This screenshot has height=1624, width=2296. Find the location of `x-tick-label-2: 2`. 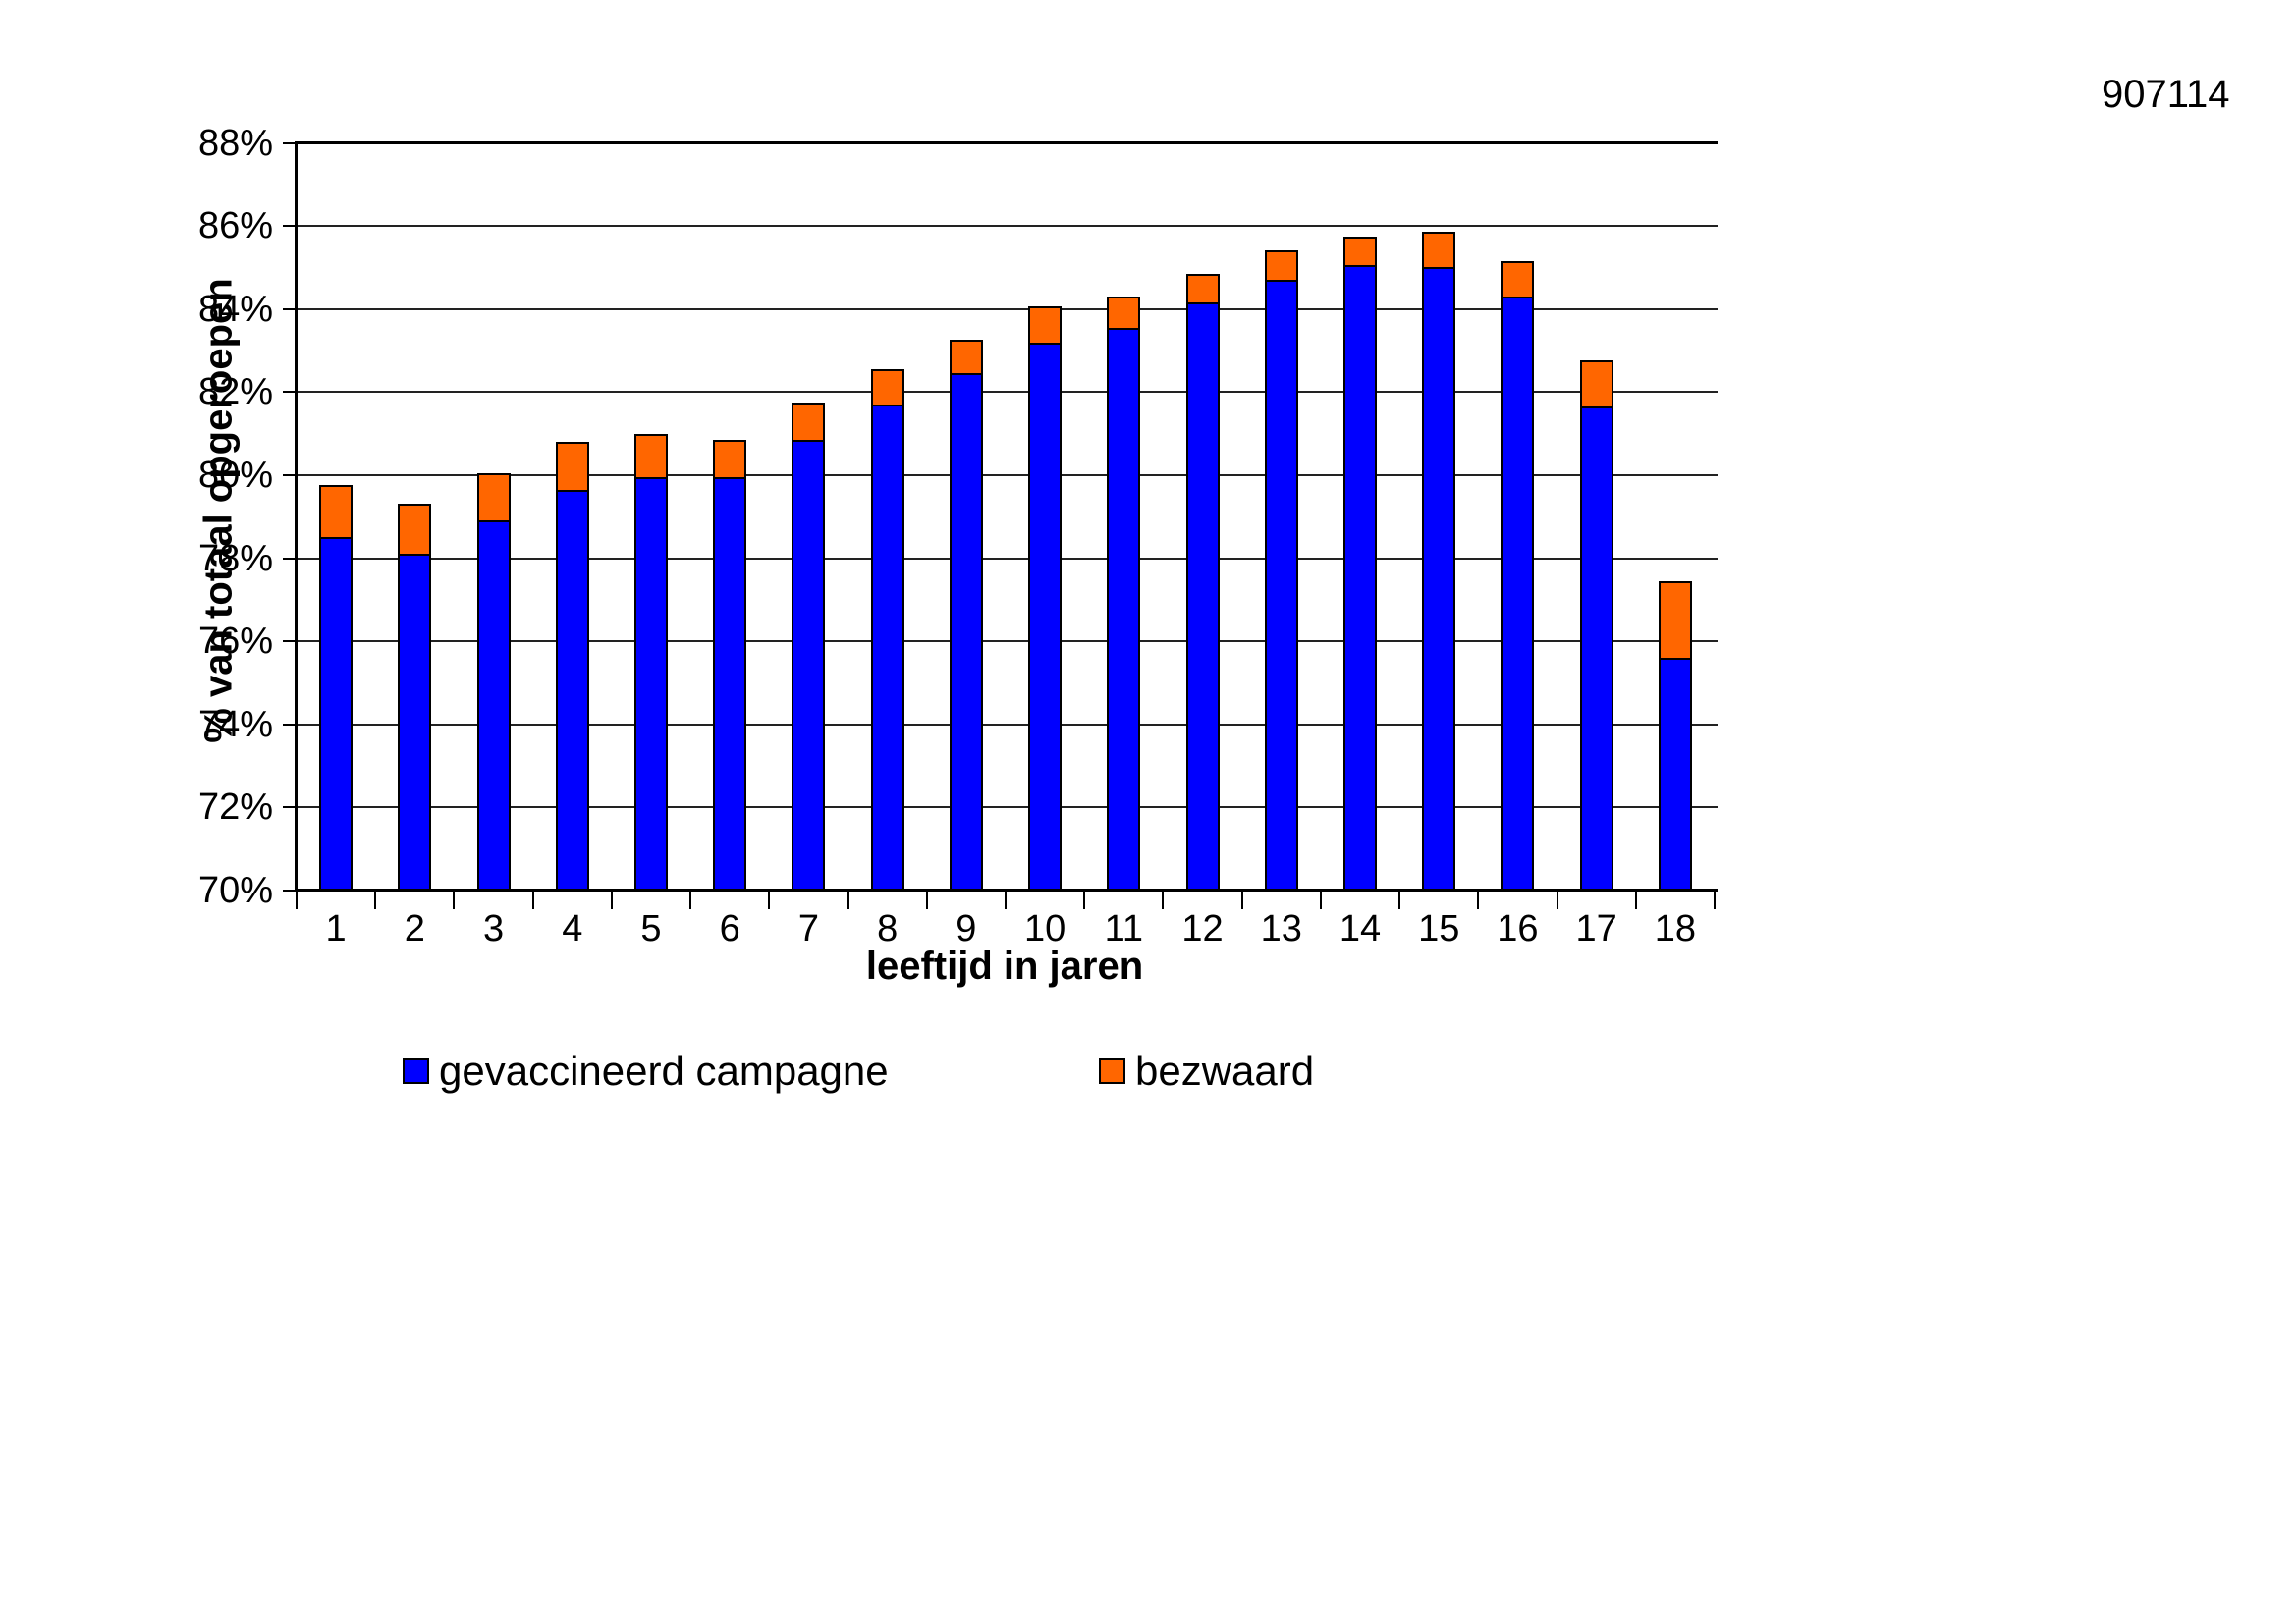

x-tick-label-2: 2 is located at coordinates (414, 928).